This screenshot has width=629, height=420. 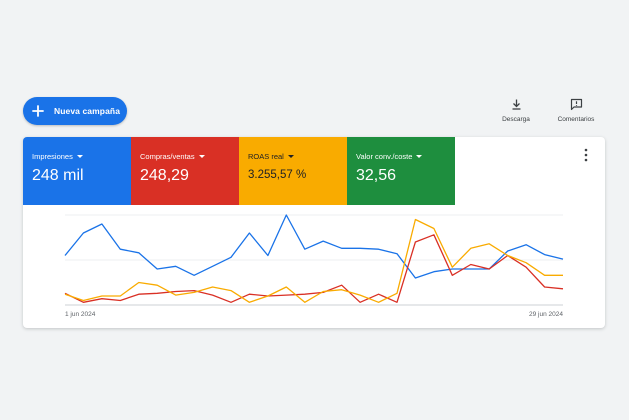 I want to click on x-axis-start-label: 1 jun 2024, so click(x=80, y=314).